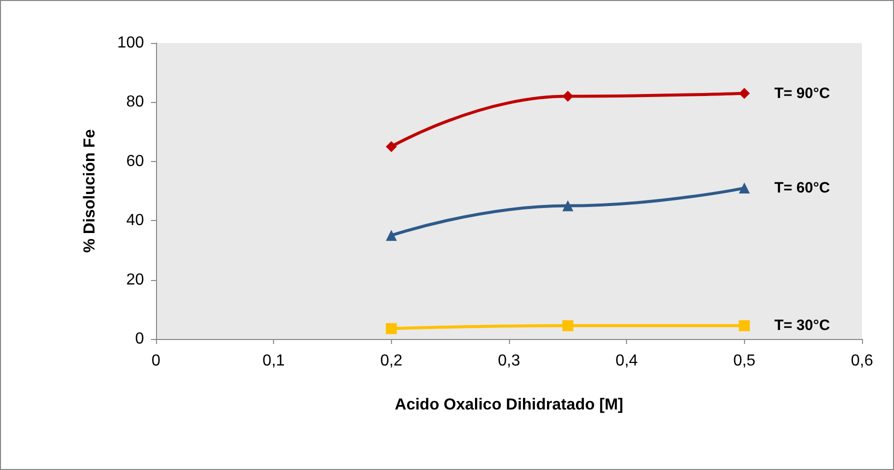 The height and width of the screenshot is (470, 894). What do you see at coordinates (139, 339) in the screenshot?
I see `y-tick-label: 0` at bounding box center [139, 339].